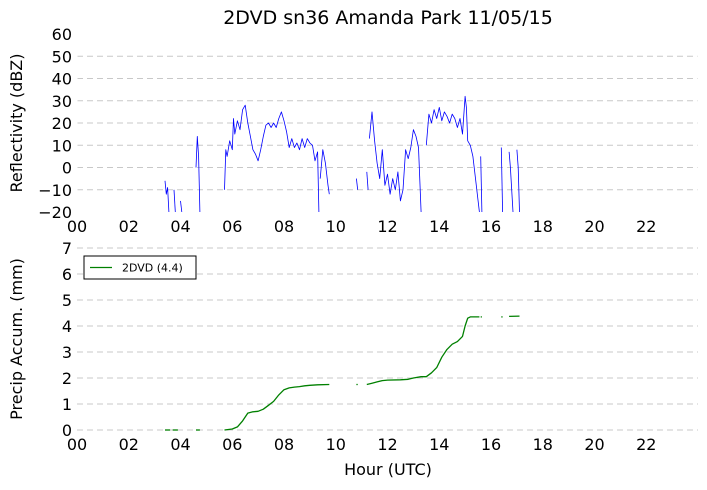 This screenshot has width=707, height=490. I want to click on reflectivity-y-tick-labels: −20 −10 0 10 20 30 40 50 60, so click(55, 123).